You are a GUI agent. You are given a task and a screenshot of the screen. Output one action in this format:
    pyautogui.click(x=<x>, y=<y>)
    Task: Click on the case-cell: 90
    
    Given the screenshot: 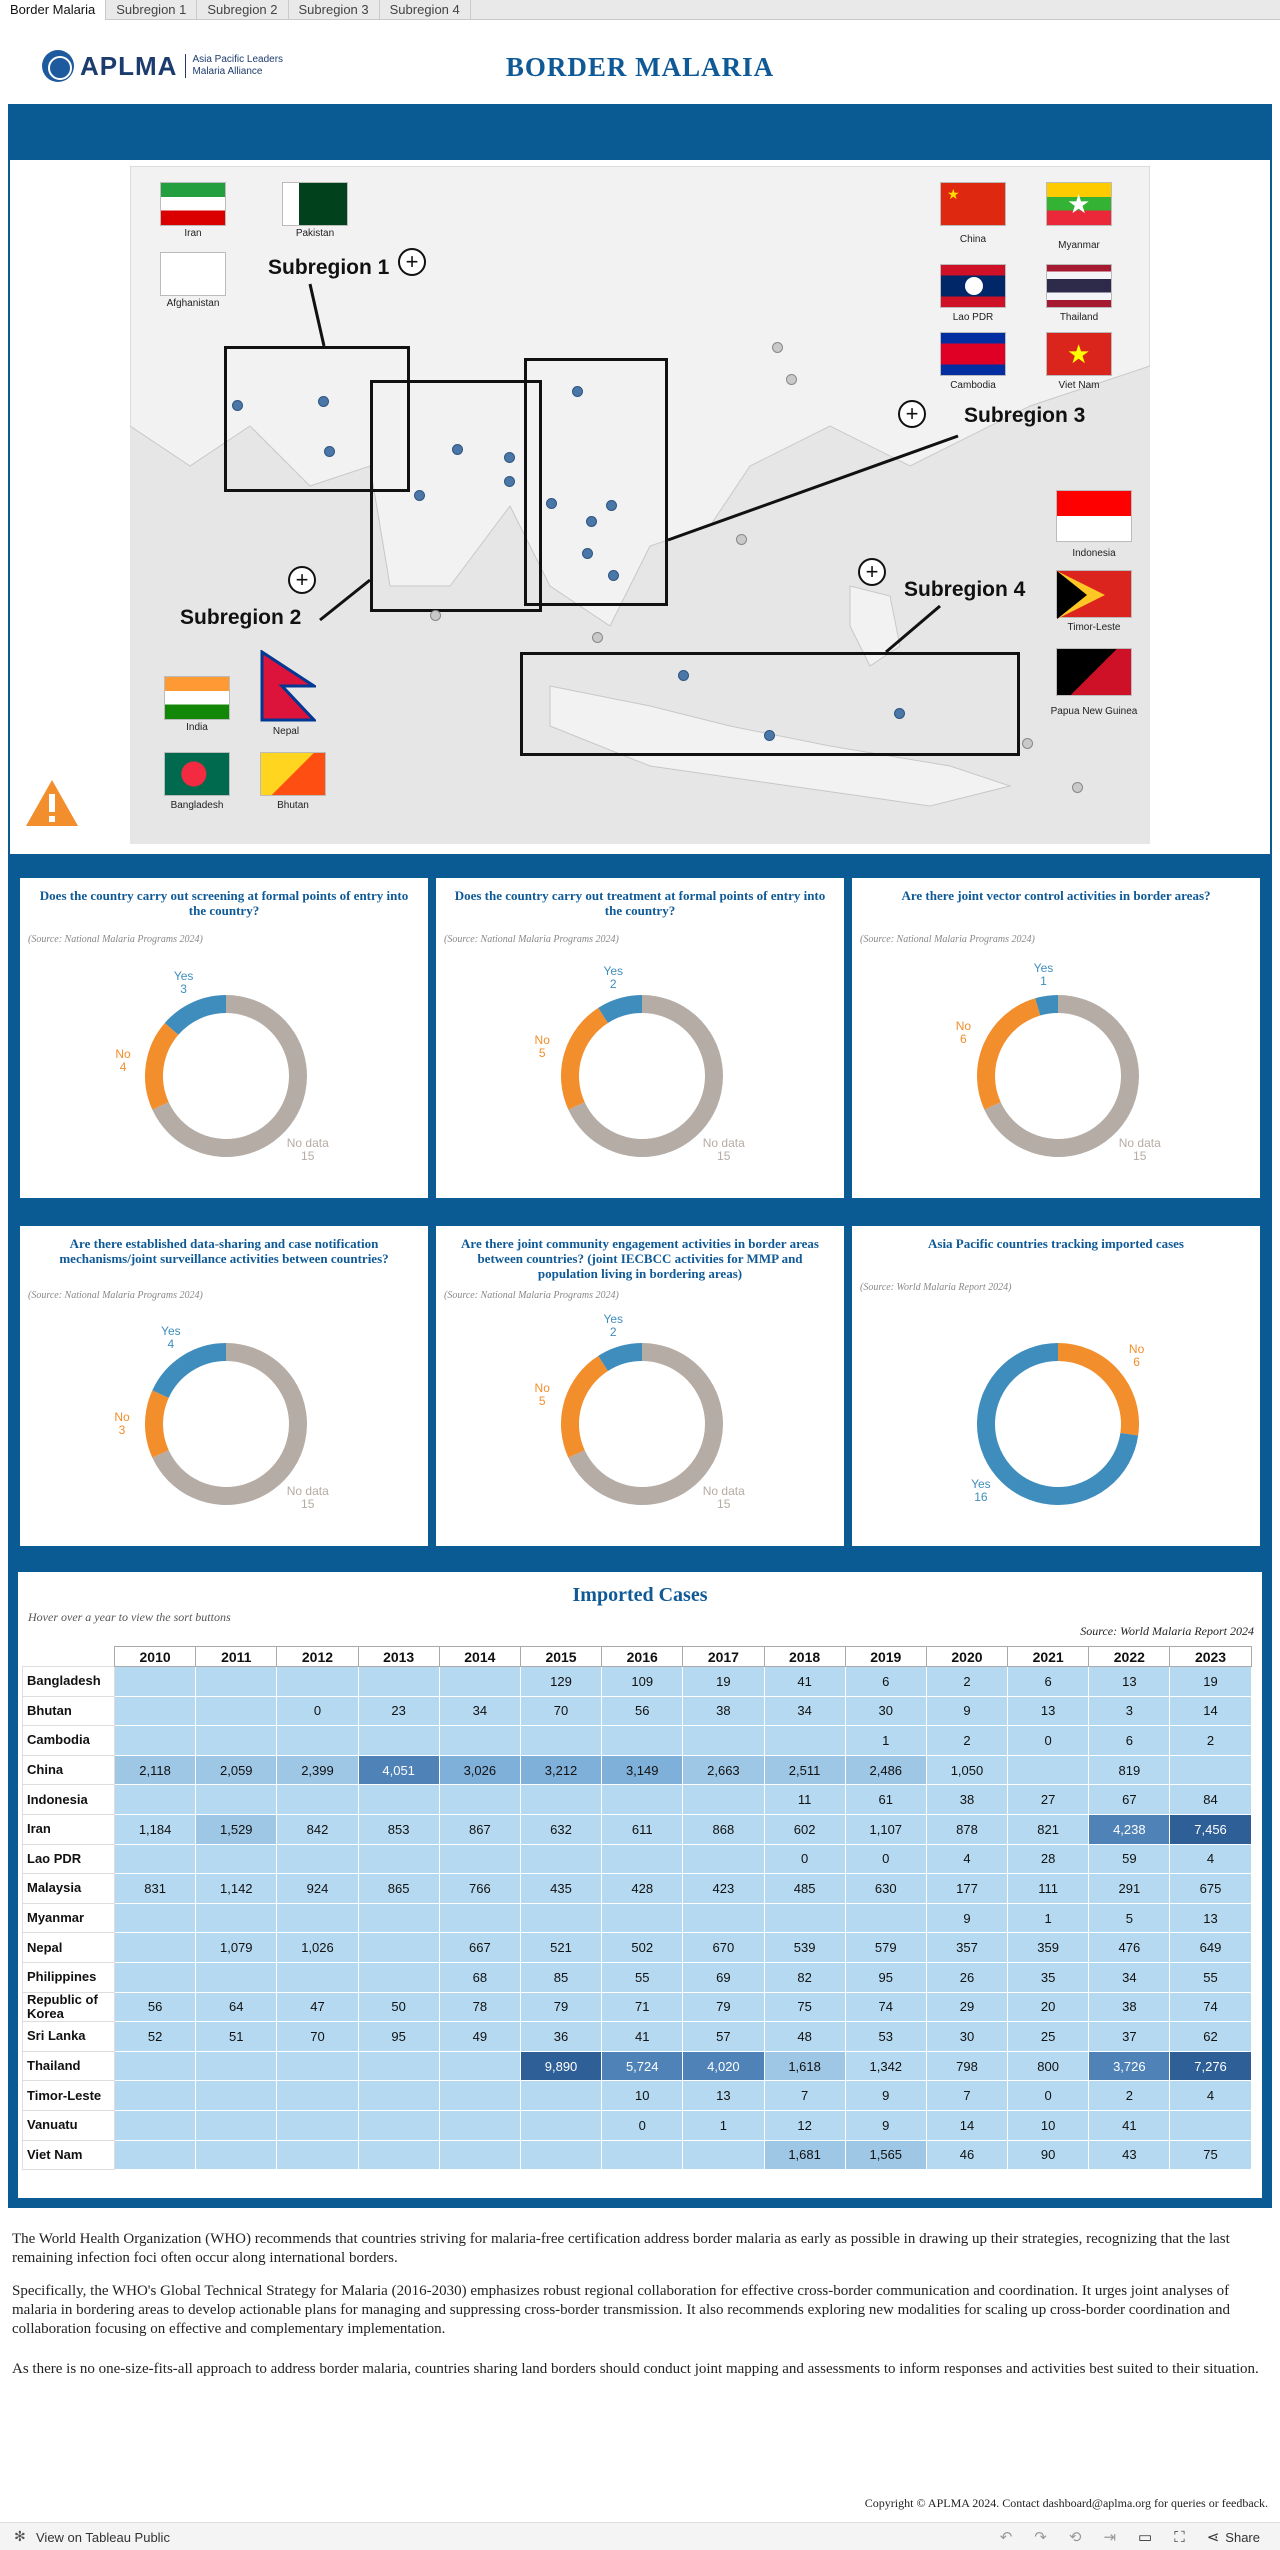 What is the action you would take?
    pyautogui.click(x=1048, y=2155)
    